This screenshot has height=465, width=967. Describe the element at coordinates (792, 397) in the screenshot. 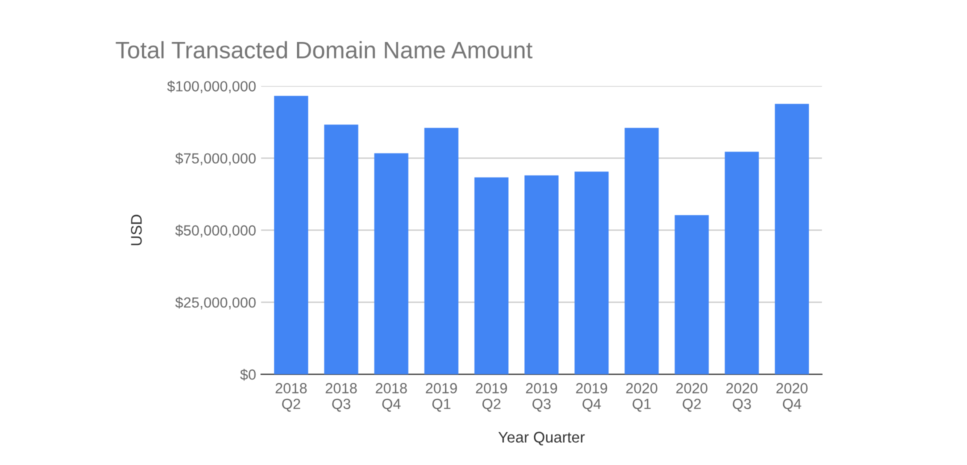

I see `x-tick-label: 2020 Q4` at that location.